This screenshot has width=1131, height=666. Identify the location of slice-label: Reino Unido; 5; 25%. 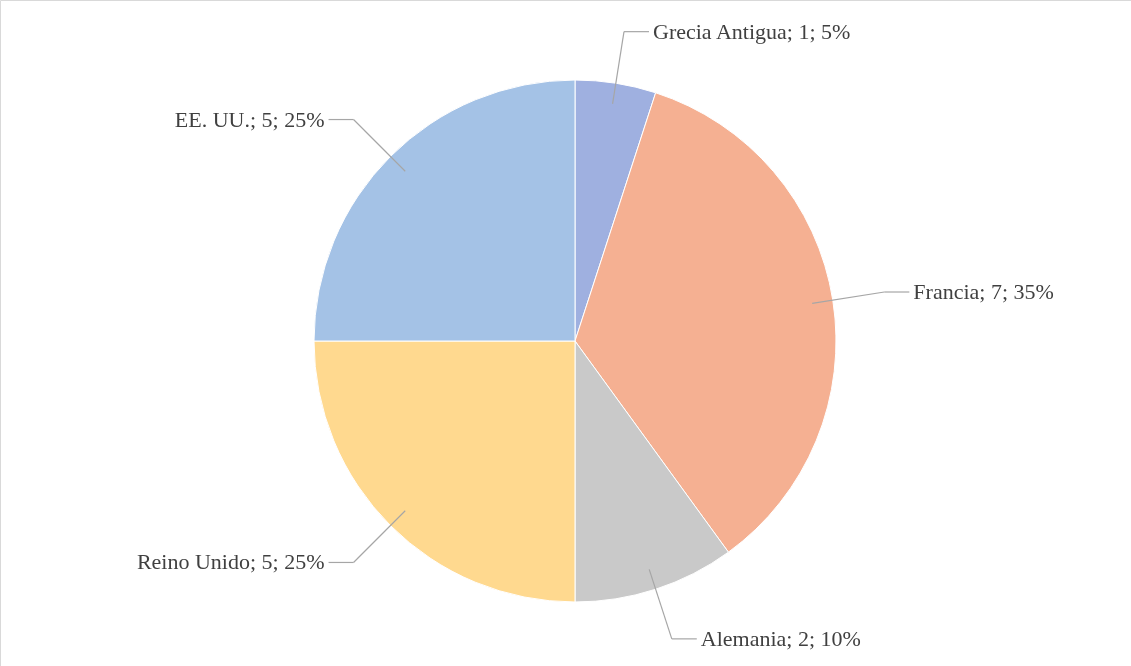
(230, 562).